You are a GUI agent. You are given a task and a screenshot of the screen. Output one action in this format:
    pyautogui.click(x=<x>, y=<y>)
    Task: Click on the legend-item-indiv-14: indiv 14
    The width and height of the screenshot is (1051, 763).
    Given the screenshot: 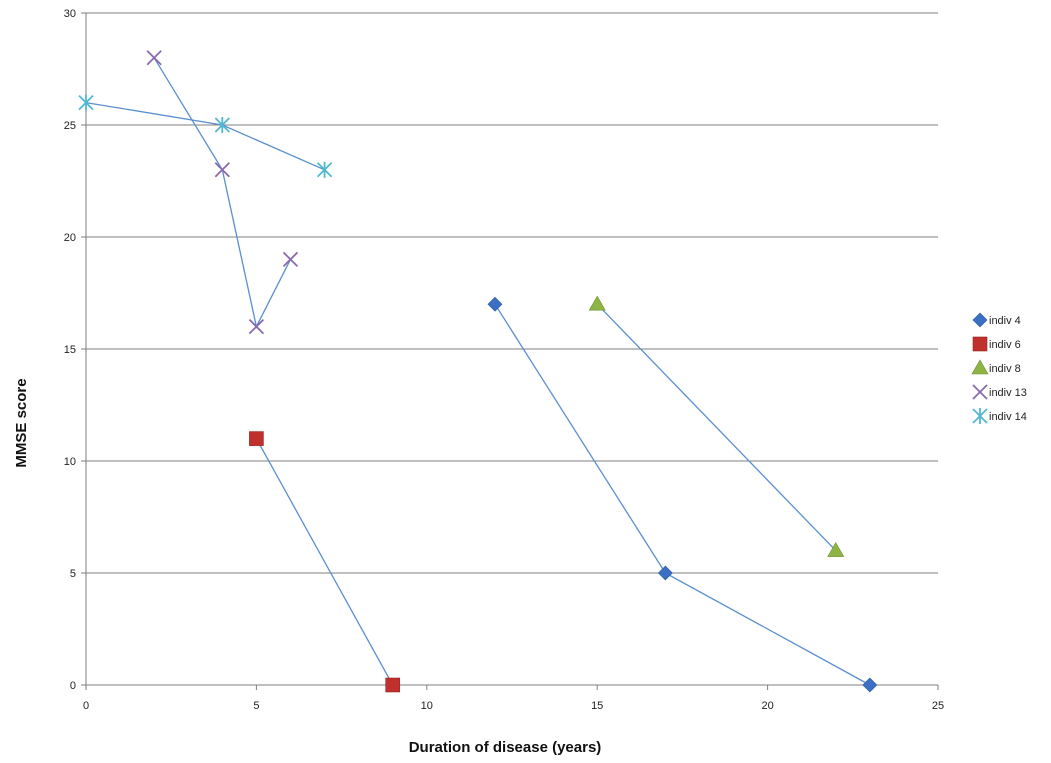 What is the action you would take?
    pyautogui.click(x=999, y=416)
    